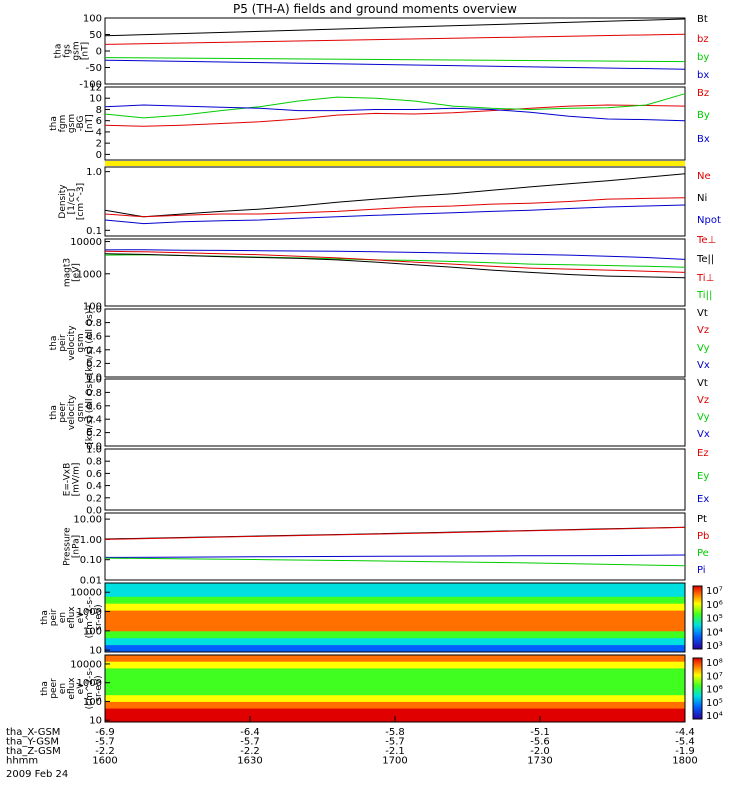  What do you see at coordinates (714, 646) in the screenshot?
I see `colorbar-label: 10³` at bounding box center [714, 646].